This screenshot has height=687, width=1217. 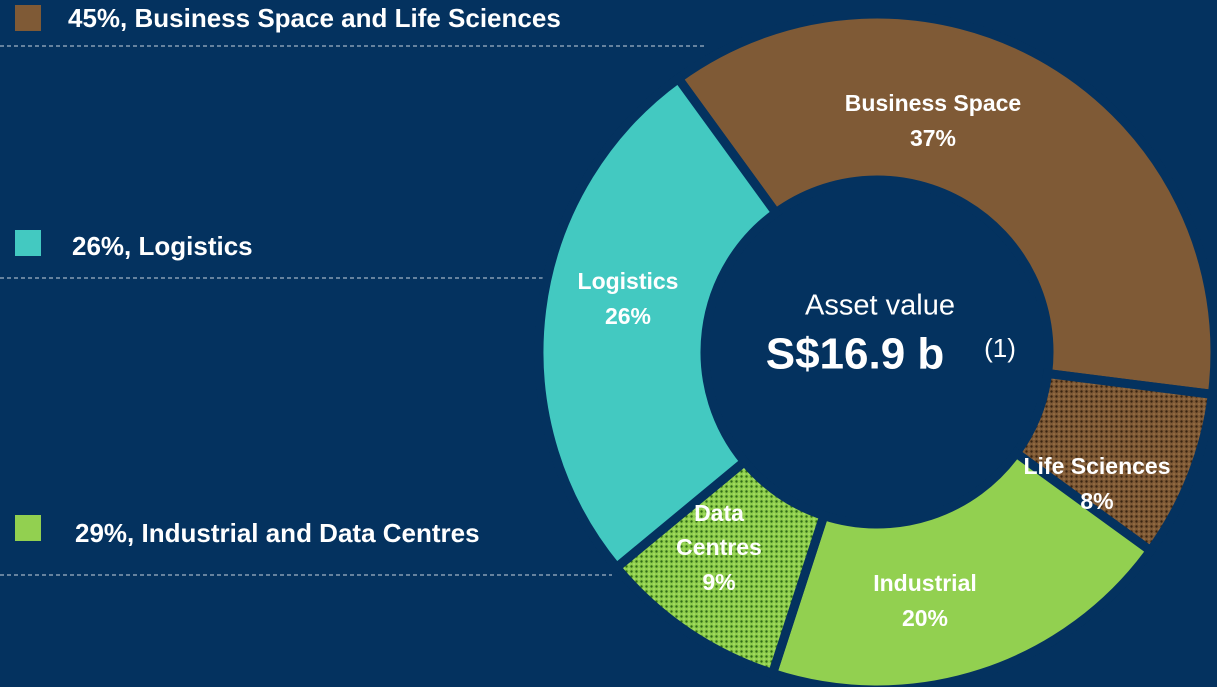 What do you see at coordinates (628, 316) in the screenshot?
I see `segment-value: 26%` at bounding box center [628, 316].